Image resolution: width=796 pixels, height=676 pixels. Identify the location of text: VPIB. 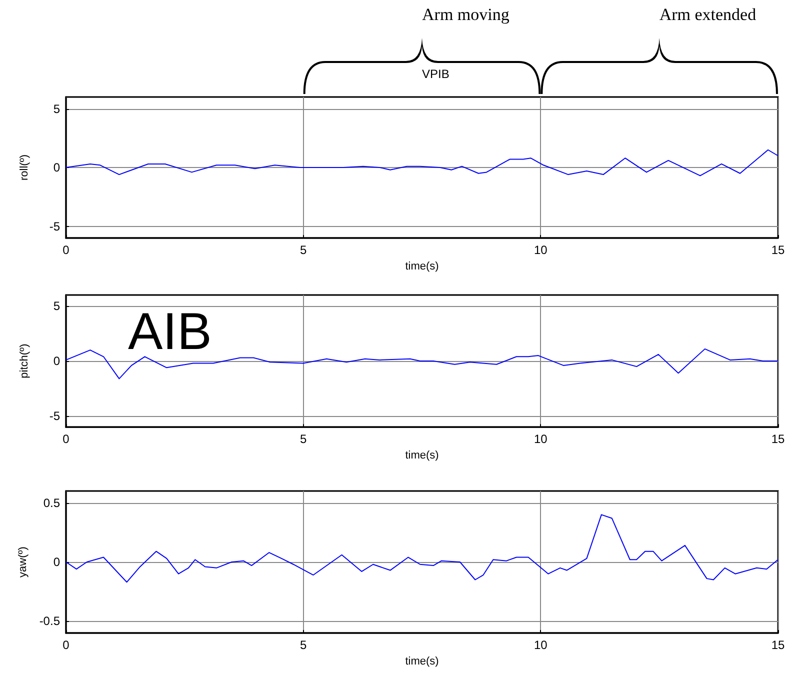
(436, 74).